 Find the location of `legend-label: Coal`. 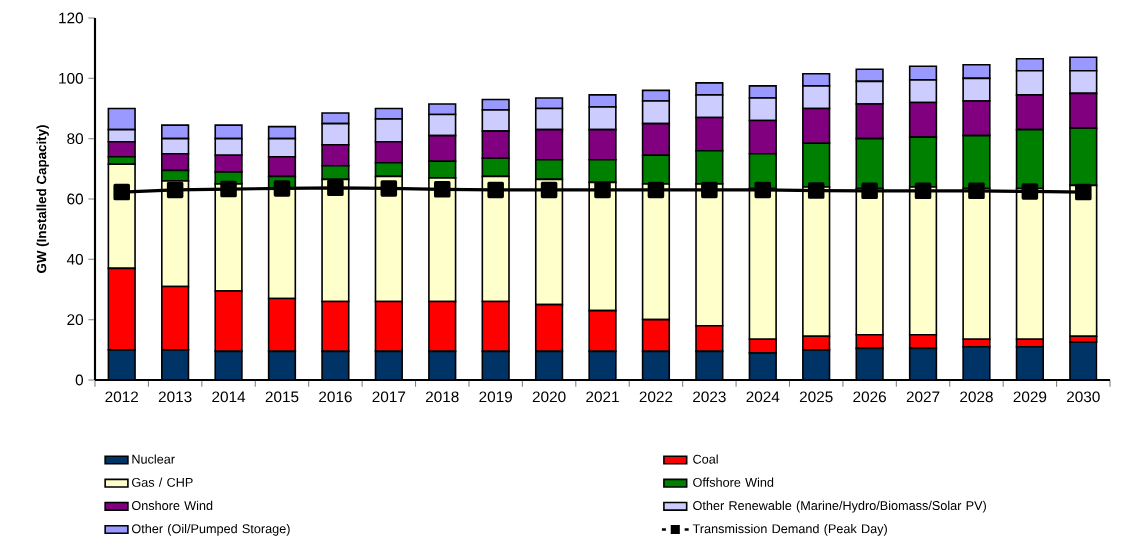

legend-label: Coal is located at coordinates (705, 459).